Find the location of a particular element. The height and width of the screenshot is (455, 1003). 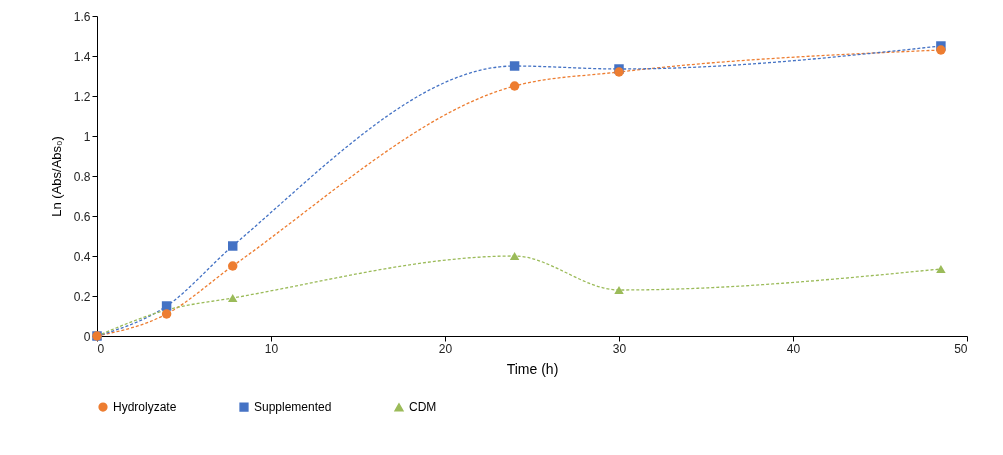

legend-label: Supplemented is located at coordinates (293, 407).